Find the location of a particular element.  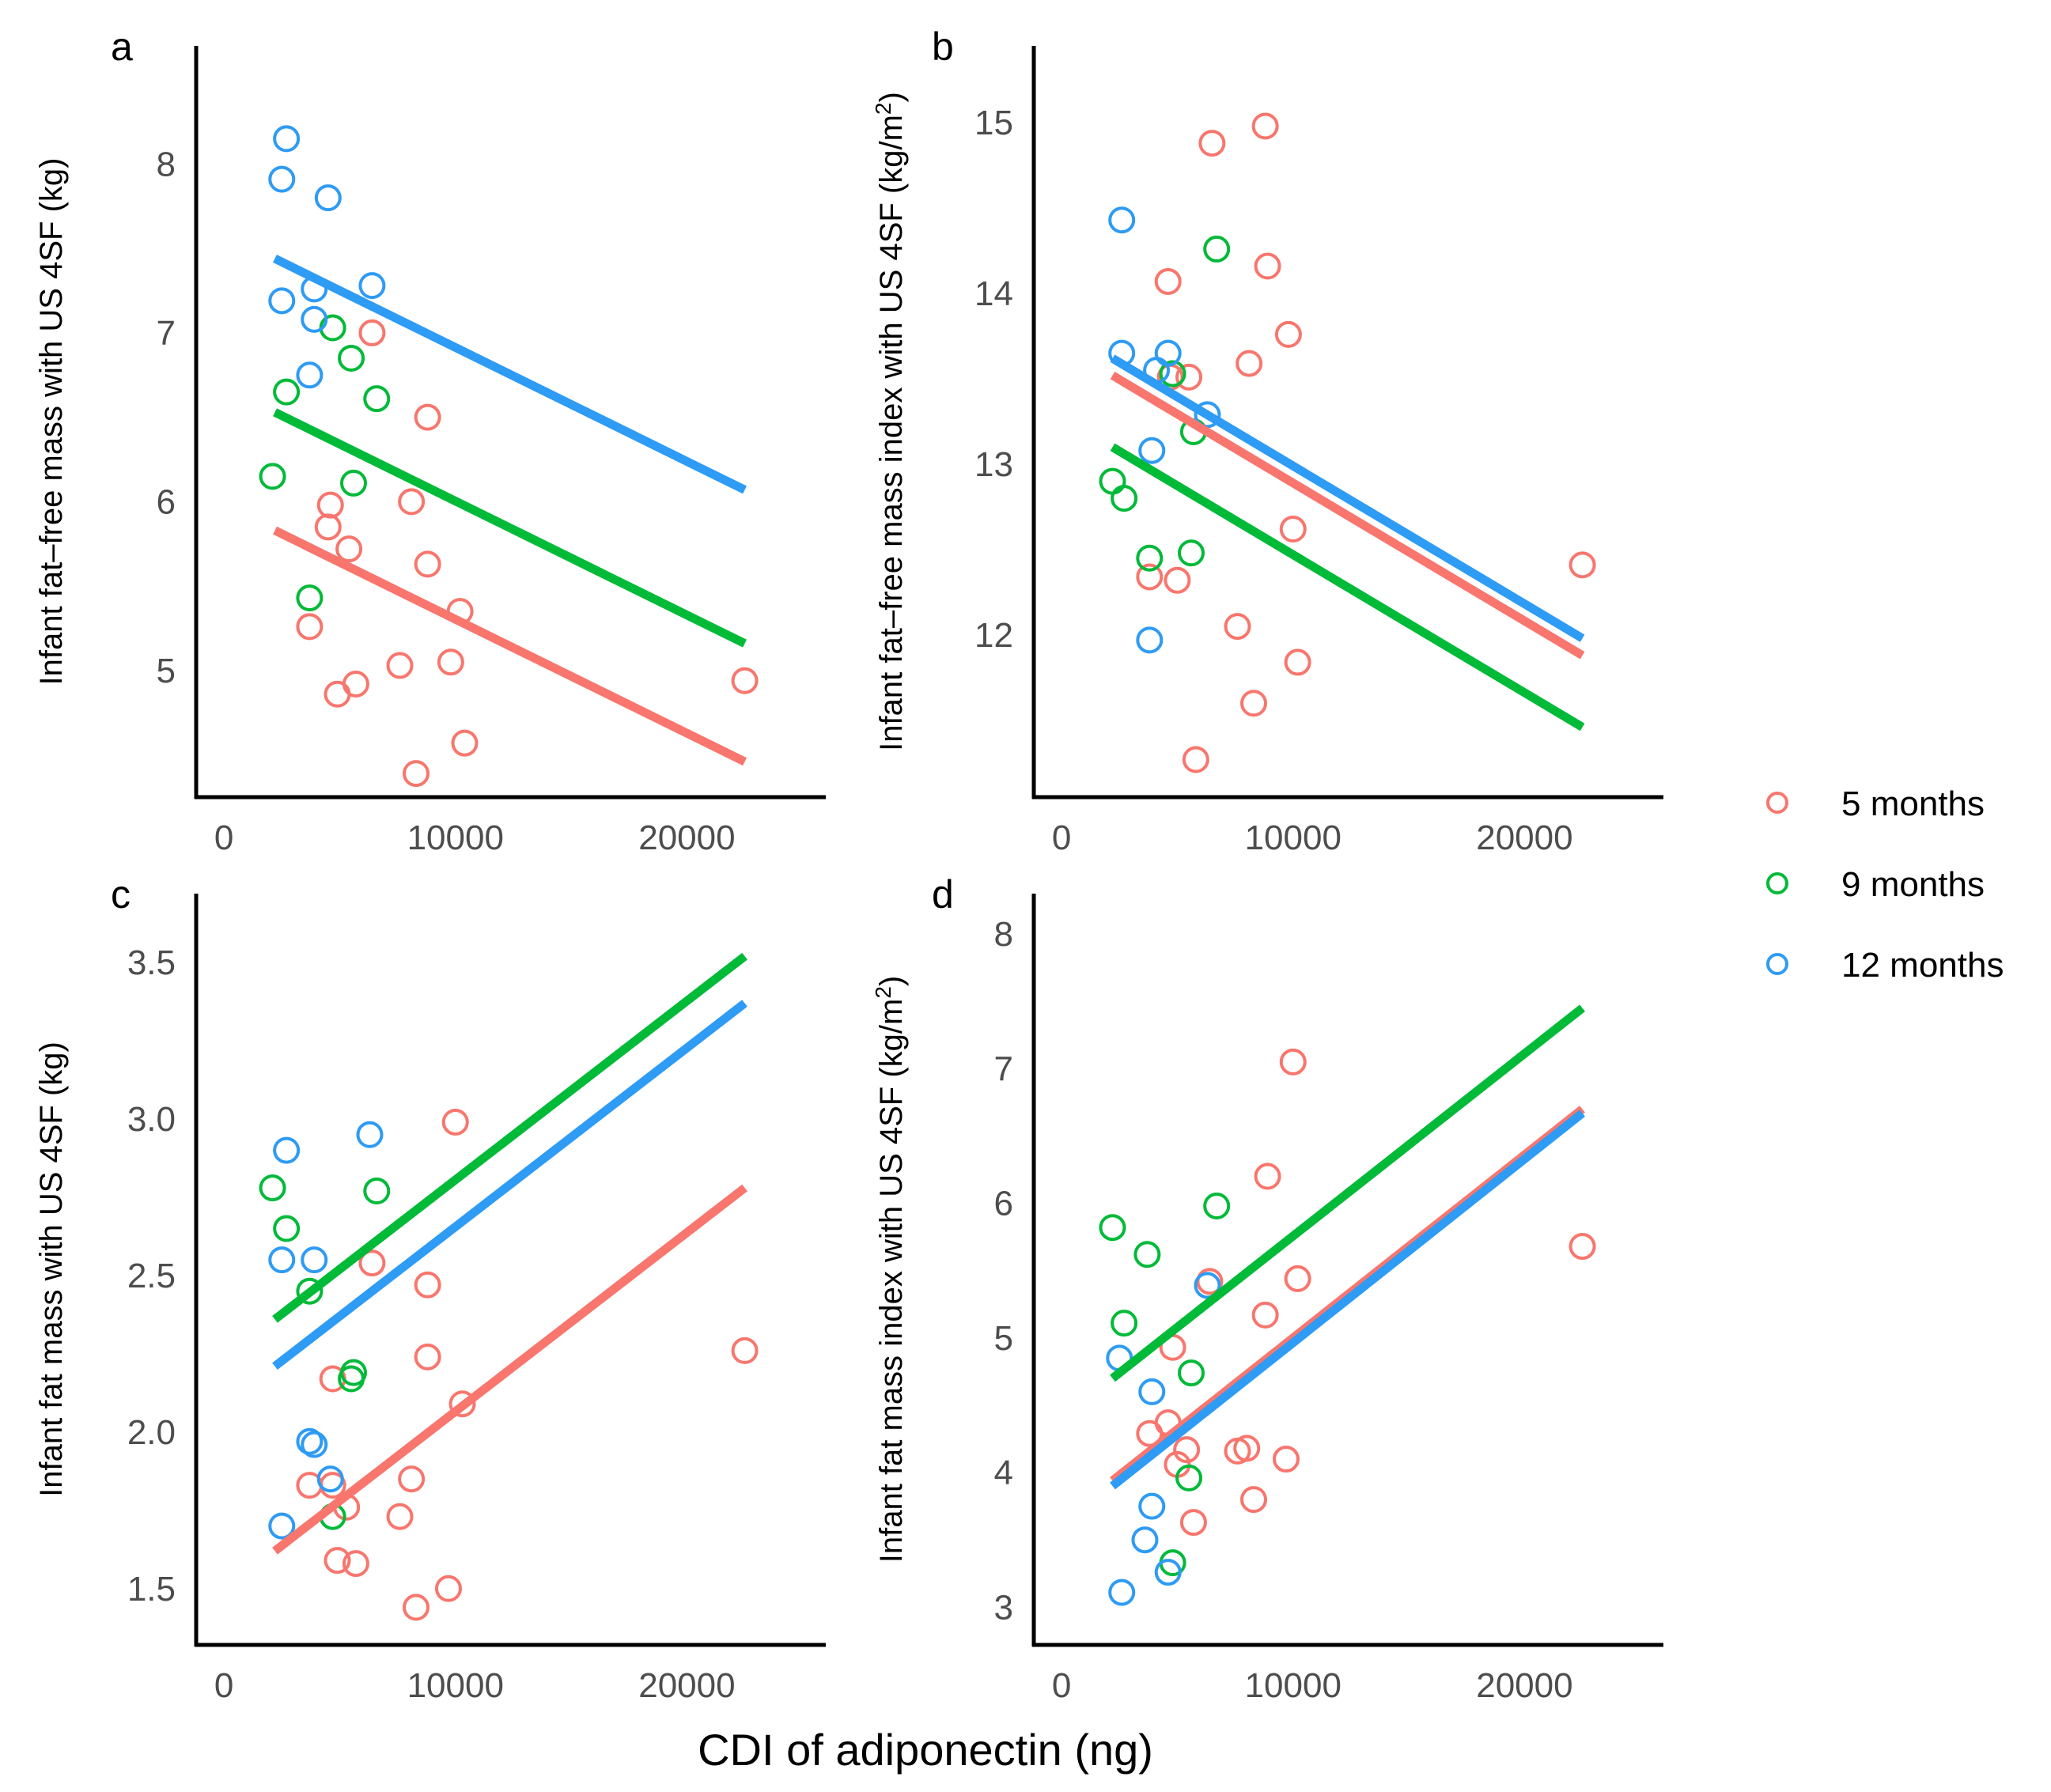

x-tick-label: 10000 is located at coordinates (456, 838).